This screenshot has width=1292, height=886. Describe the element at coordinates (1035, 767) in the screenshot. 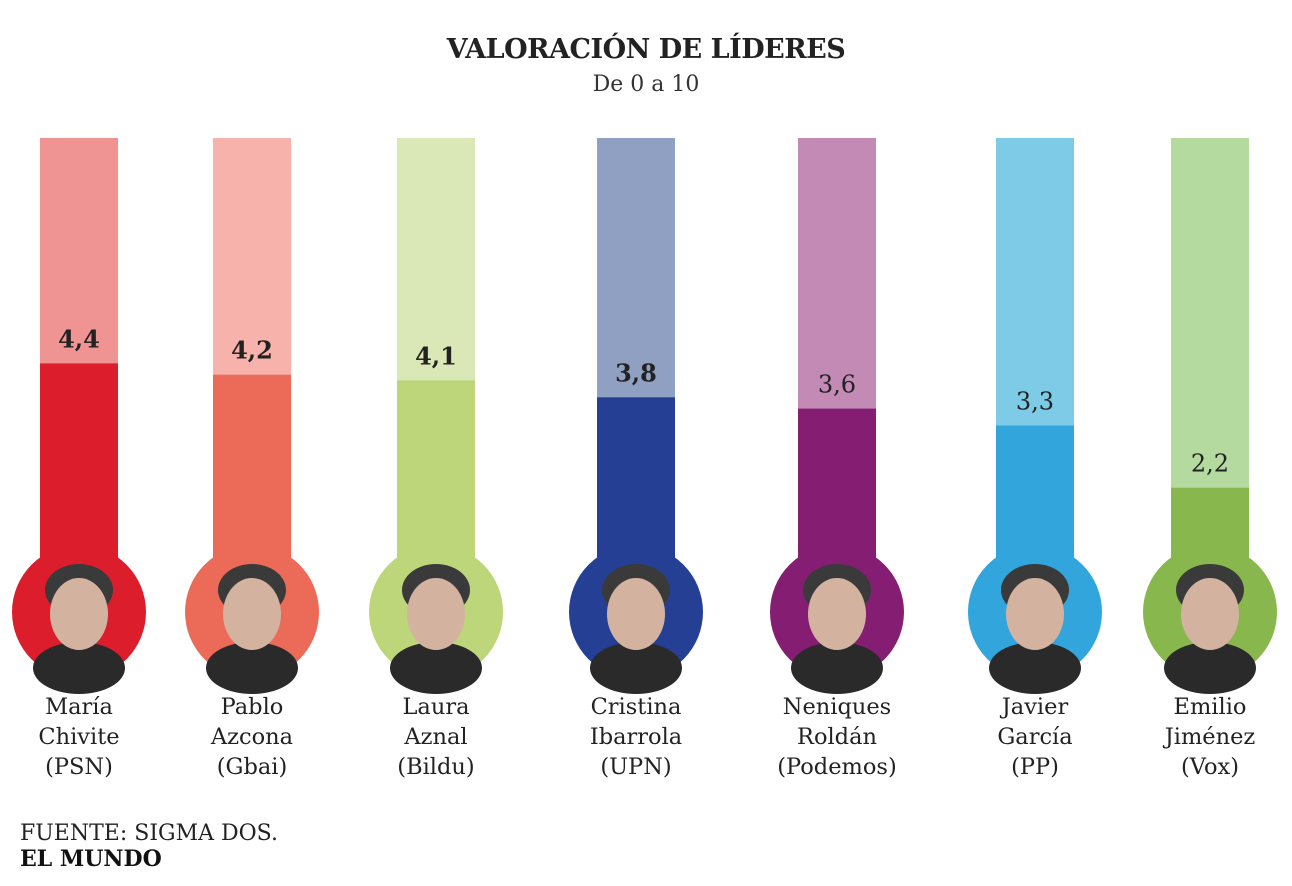

I see `party-label: (PP)` at that location.